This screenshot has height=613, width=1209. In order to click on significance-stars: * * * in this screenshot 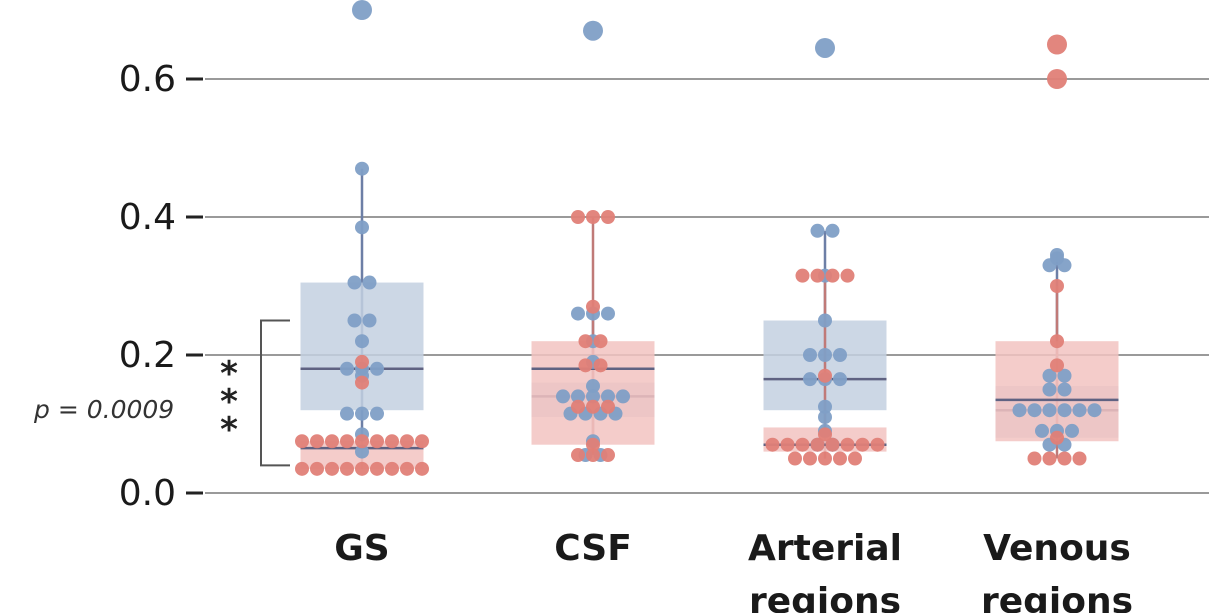, I will do `click(229, 402)`.